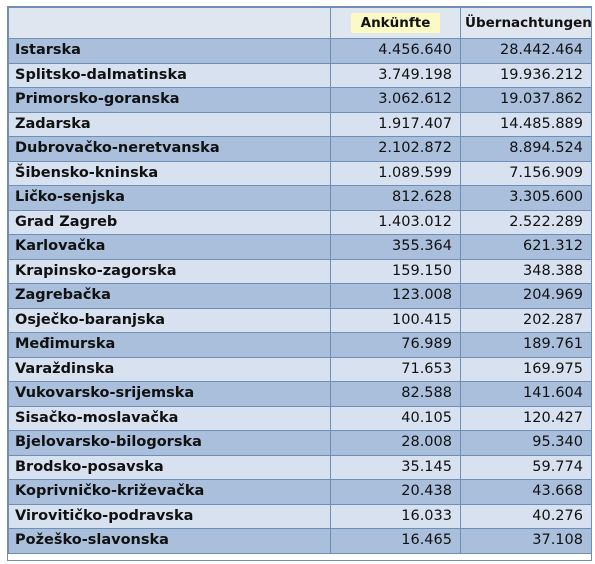 This screenshot has width=595, height=564. I want to click on arrivals-cell: 3.749.198, so click(395, 75).